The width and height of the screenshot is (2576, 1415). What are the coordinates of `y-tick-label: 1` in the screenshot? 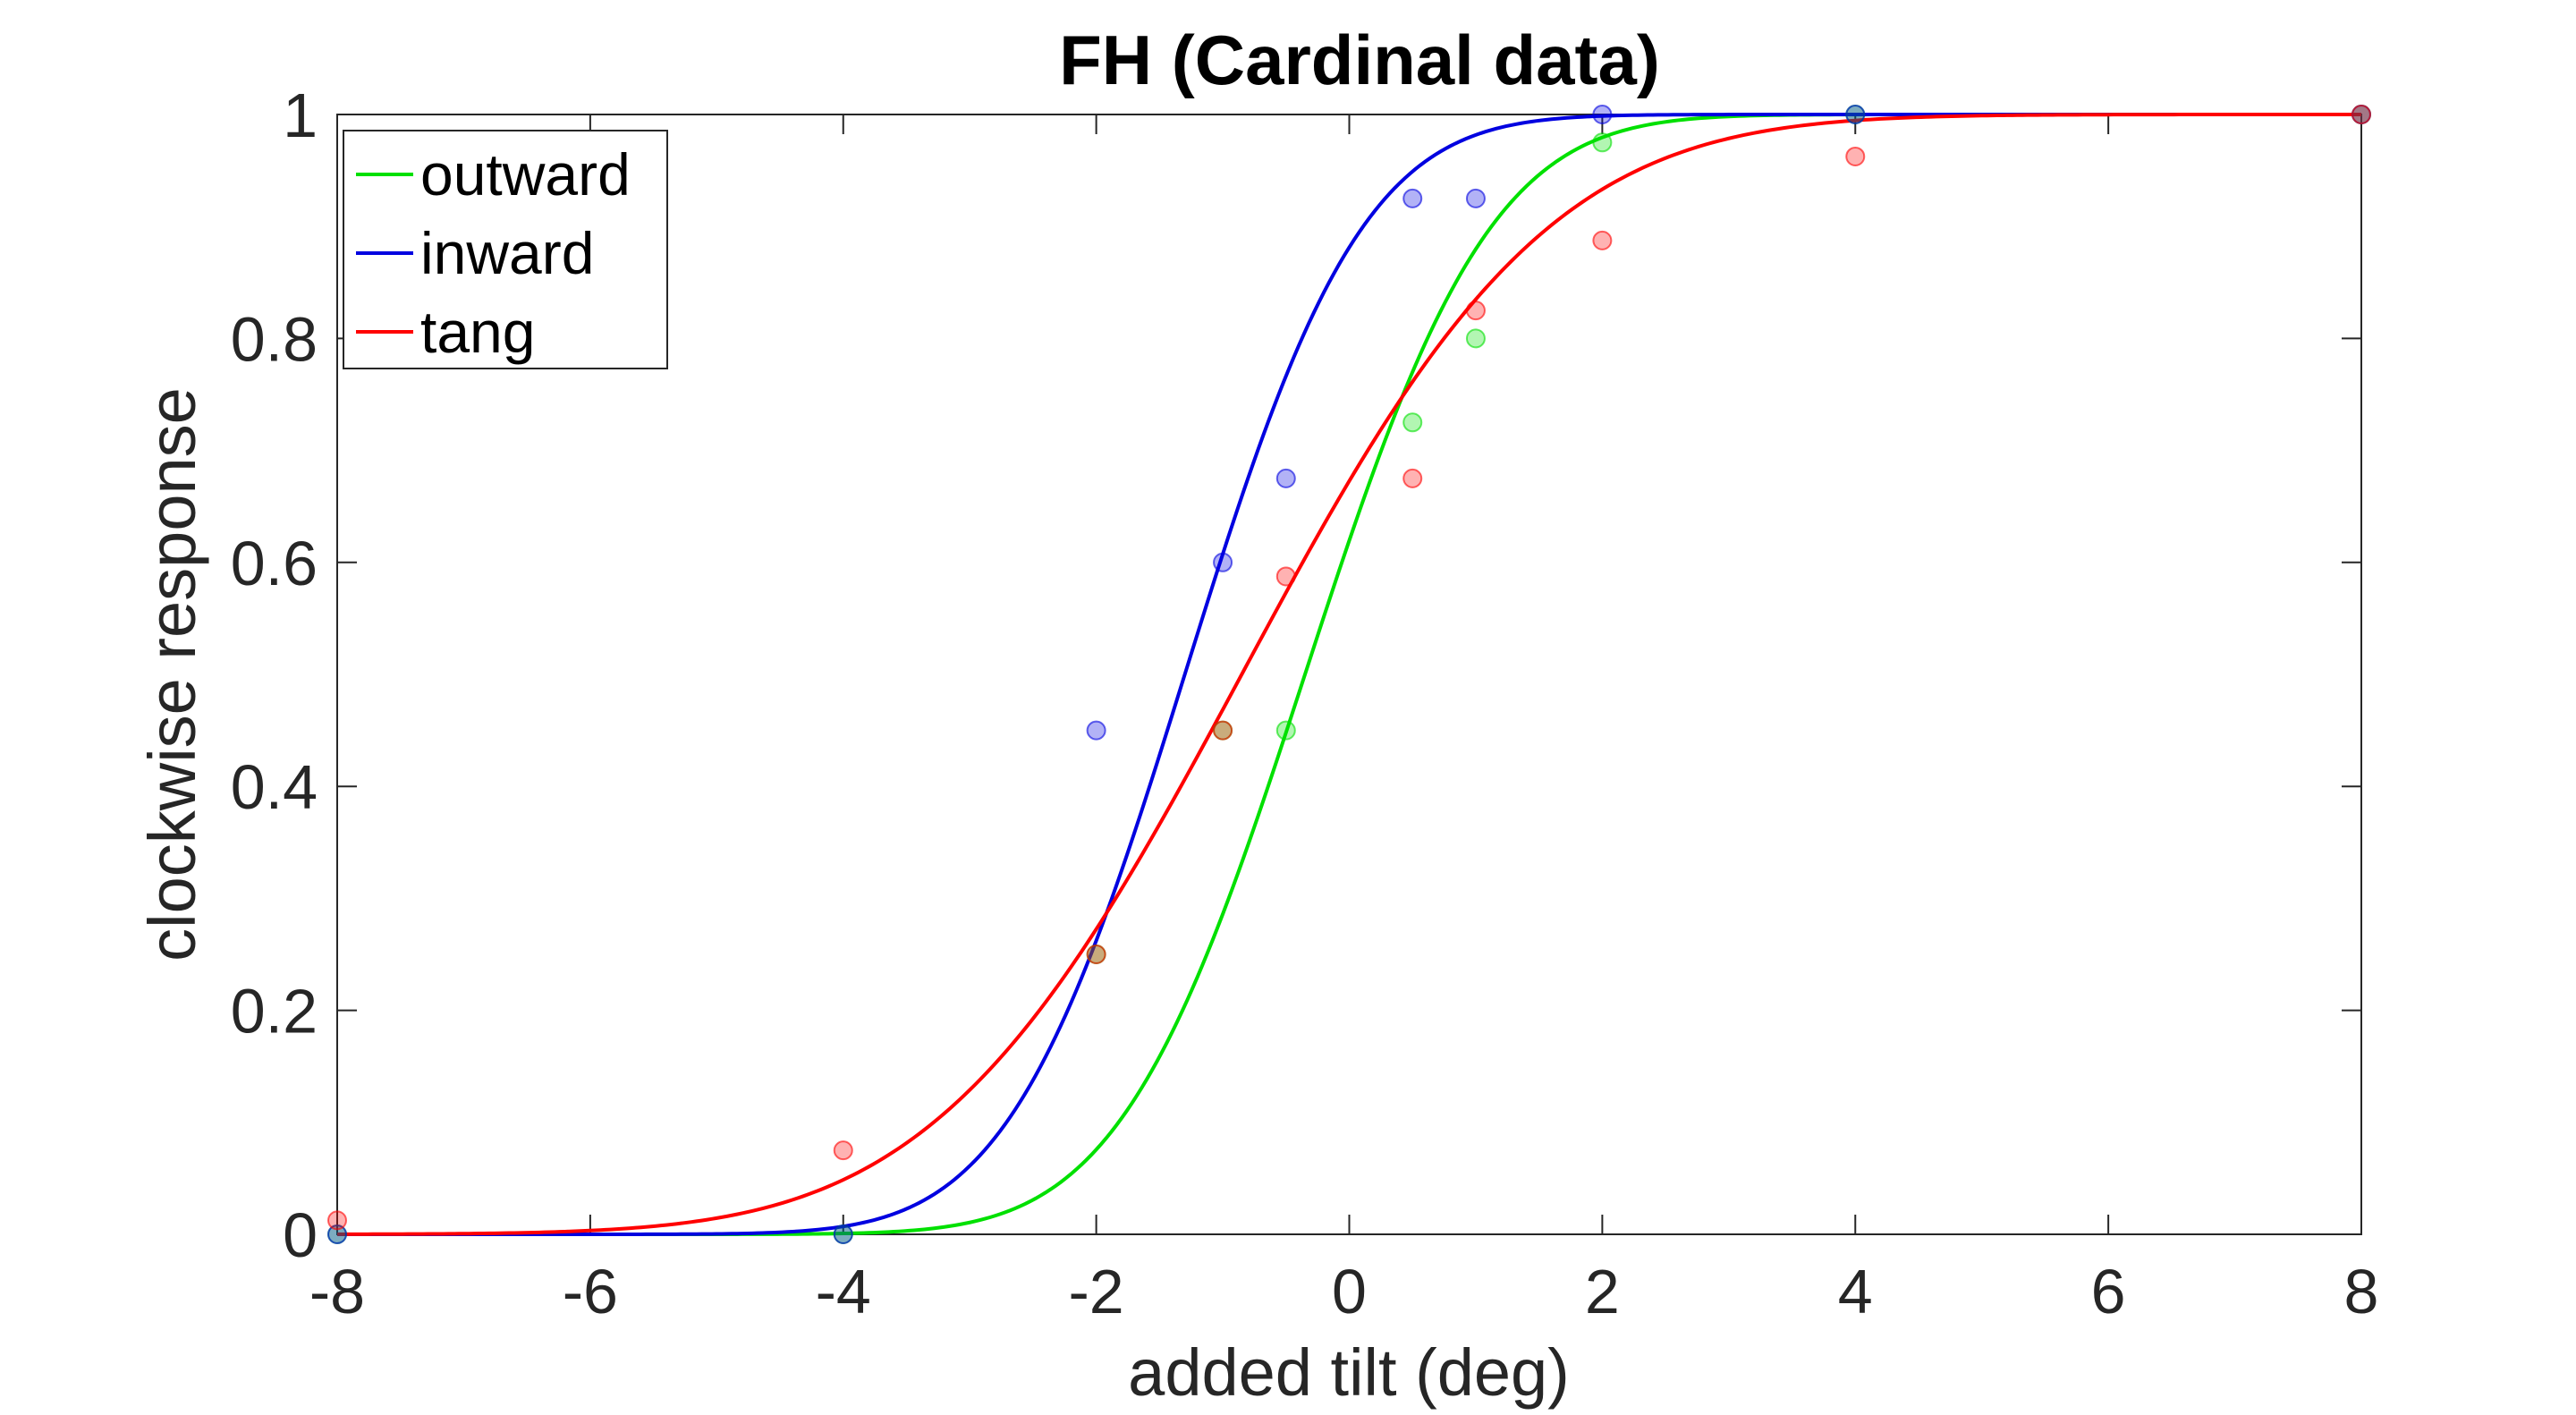 It's located at (300, 115).